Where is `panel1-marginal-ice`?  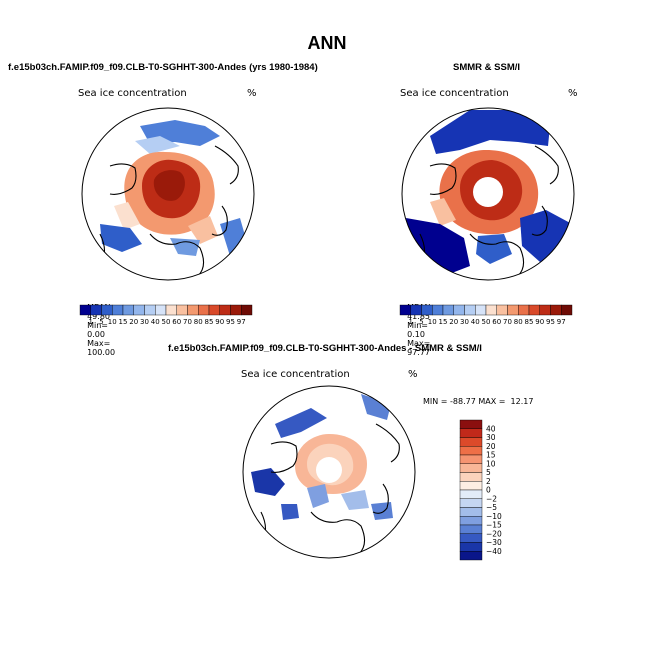 panel1-marginal-ice is located at coordinates (127, 216).